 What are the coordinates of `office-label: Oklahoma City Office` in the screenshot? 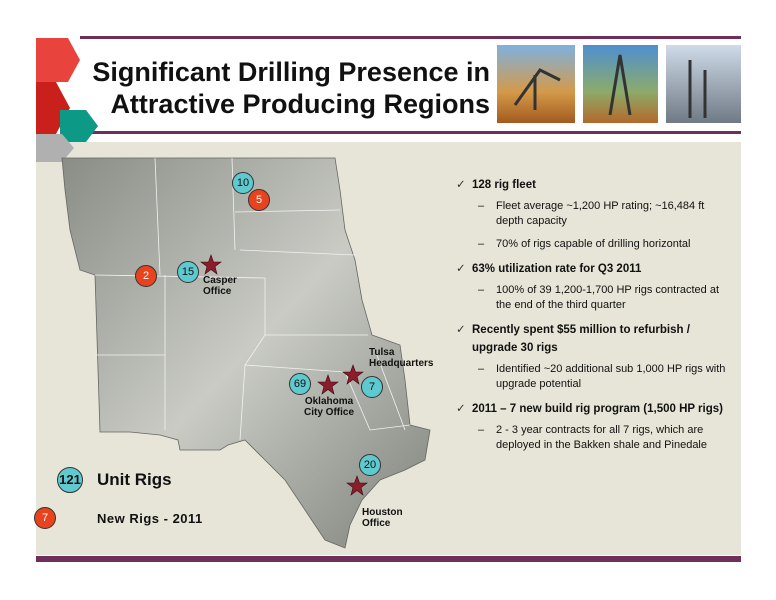 It's located at (329, 407).